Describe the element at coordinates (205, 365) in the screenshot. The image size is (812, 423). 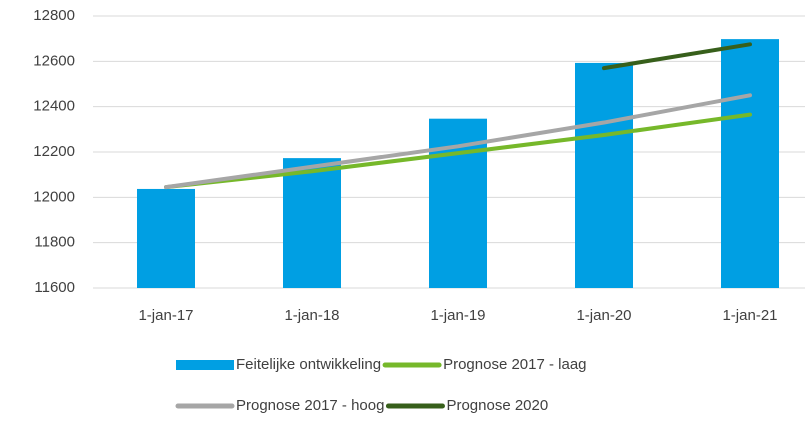
I see `legend-swatch` at that location.